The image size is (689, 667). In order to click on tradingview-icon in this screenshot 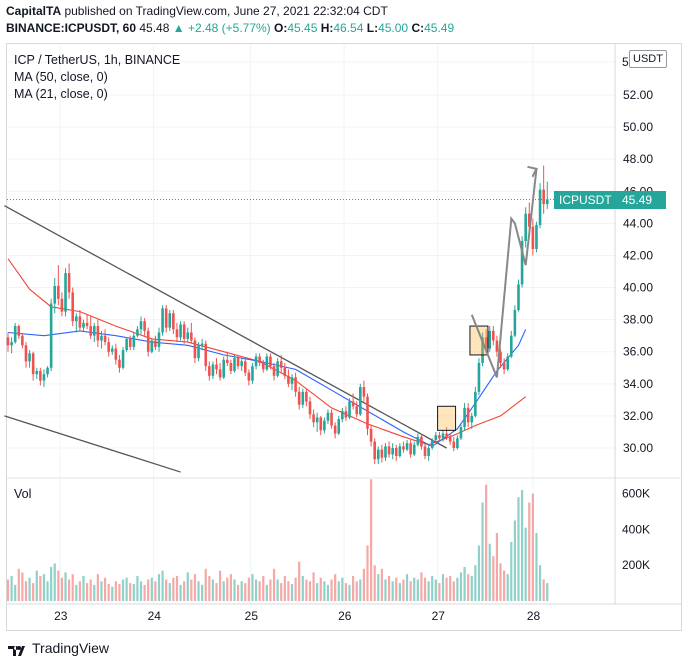, I will do `click(18, 650)`.